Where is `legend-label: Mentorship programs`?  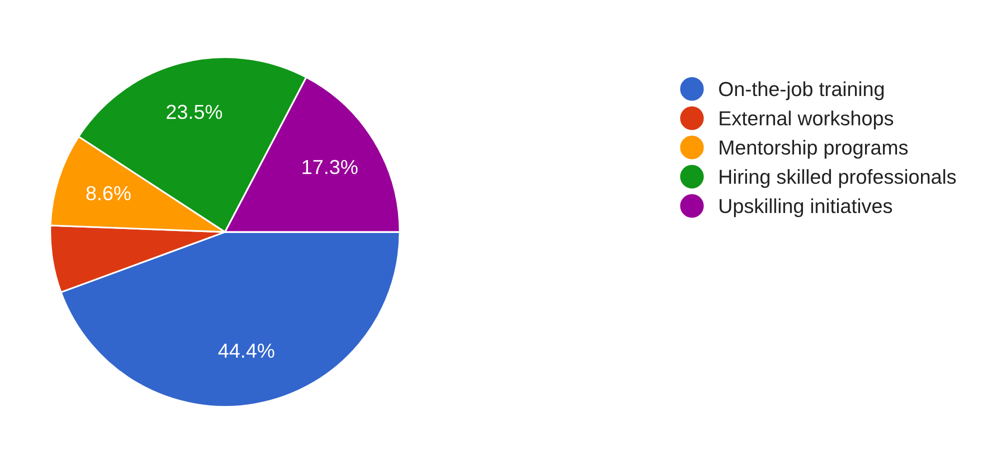 legend-label: Mentorship programs is located at coordinates (814, 149).